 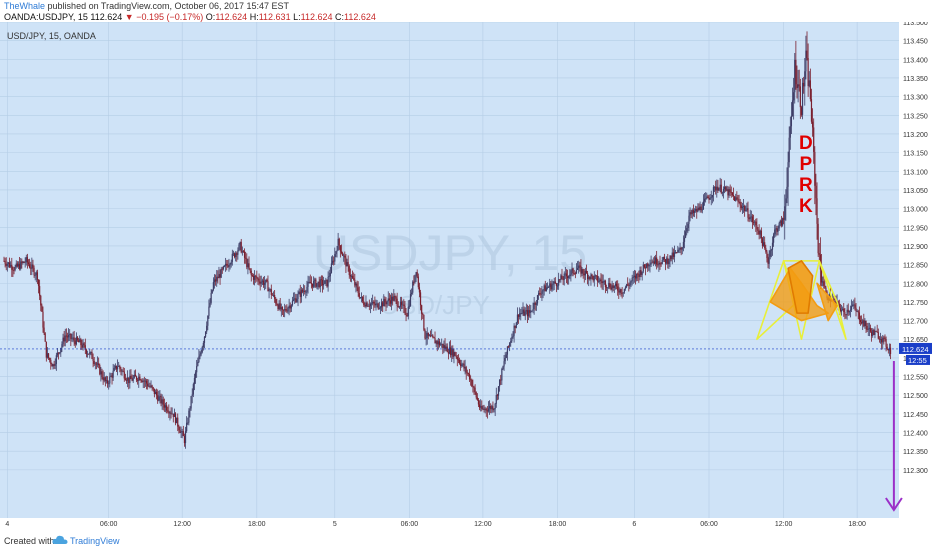 What do you see at coordinates (634, 524) in the screenshot?
I see `time-tick-label: 6` at bounding box center [634, 524].